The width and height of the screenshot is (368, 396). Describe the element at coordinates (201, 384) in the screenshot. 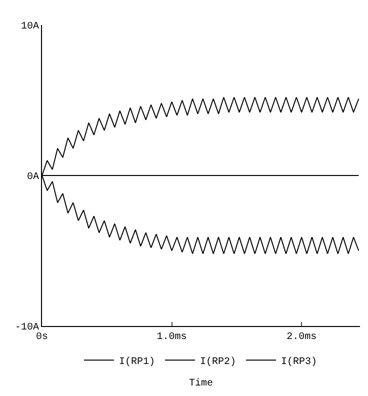

I see `x-axis-title: Time` at that location.